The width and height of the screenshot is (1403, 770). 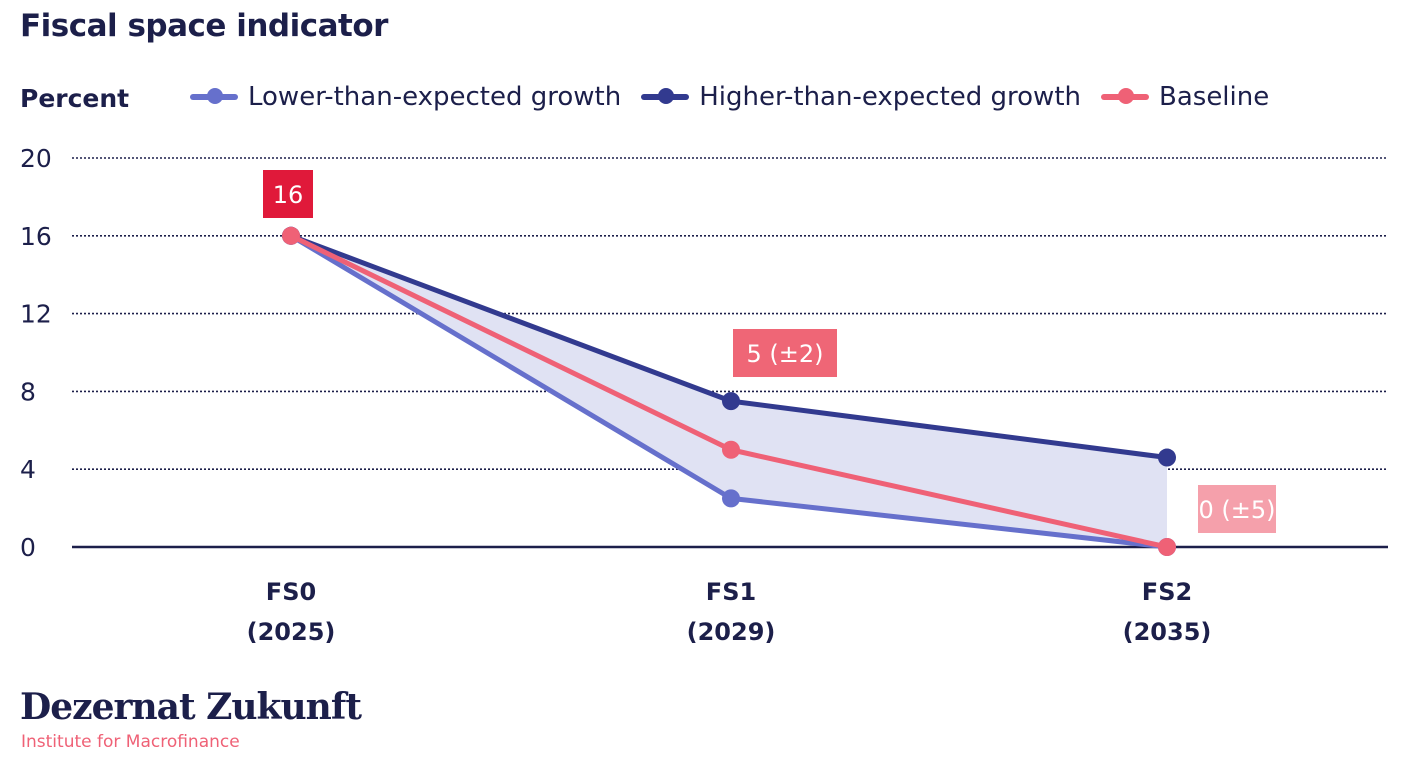 I want to click on data-label: 0 (±5), so click(x=1236, y=510).